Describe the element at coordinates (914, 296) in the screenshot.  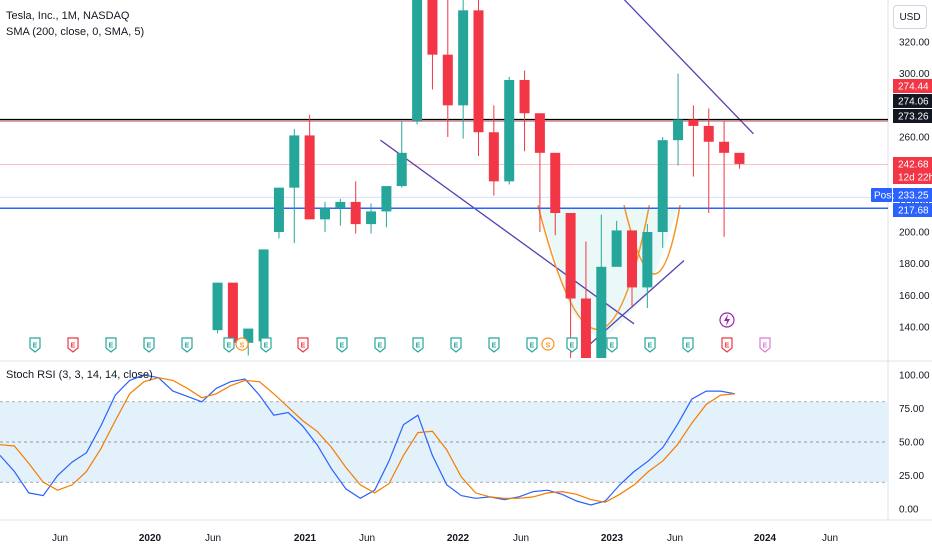
I see `price-tick: 160.00` at that location.